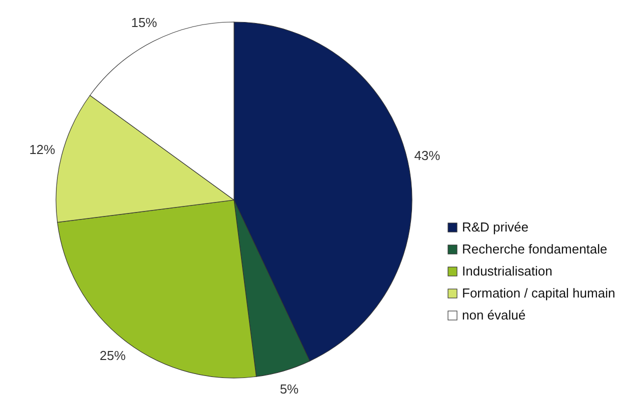 This screenshot has width=628, height=401. What do you see at coordinates (290, 389) in the screenshot?
I see `data-label: 5%` at bounding box center [290, 389].